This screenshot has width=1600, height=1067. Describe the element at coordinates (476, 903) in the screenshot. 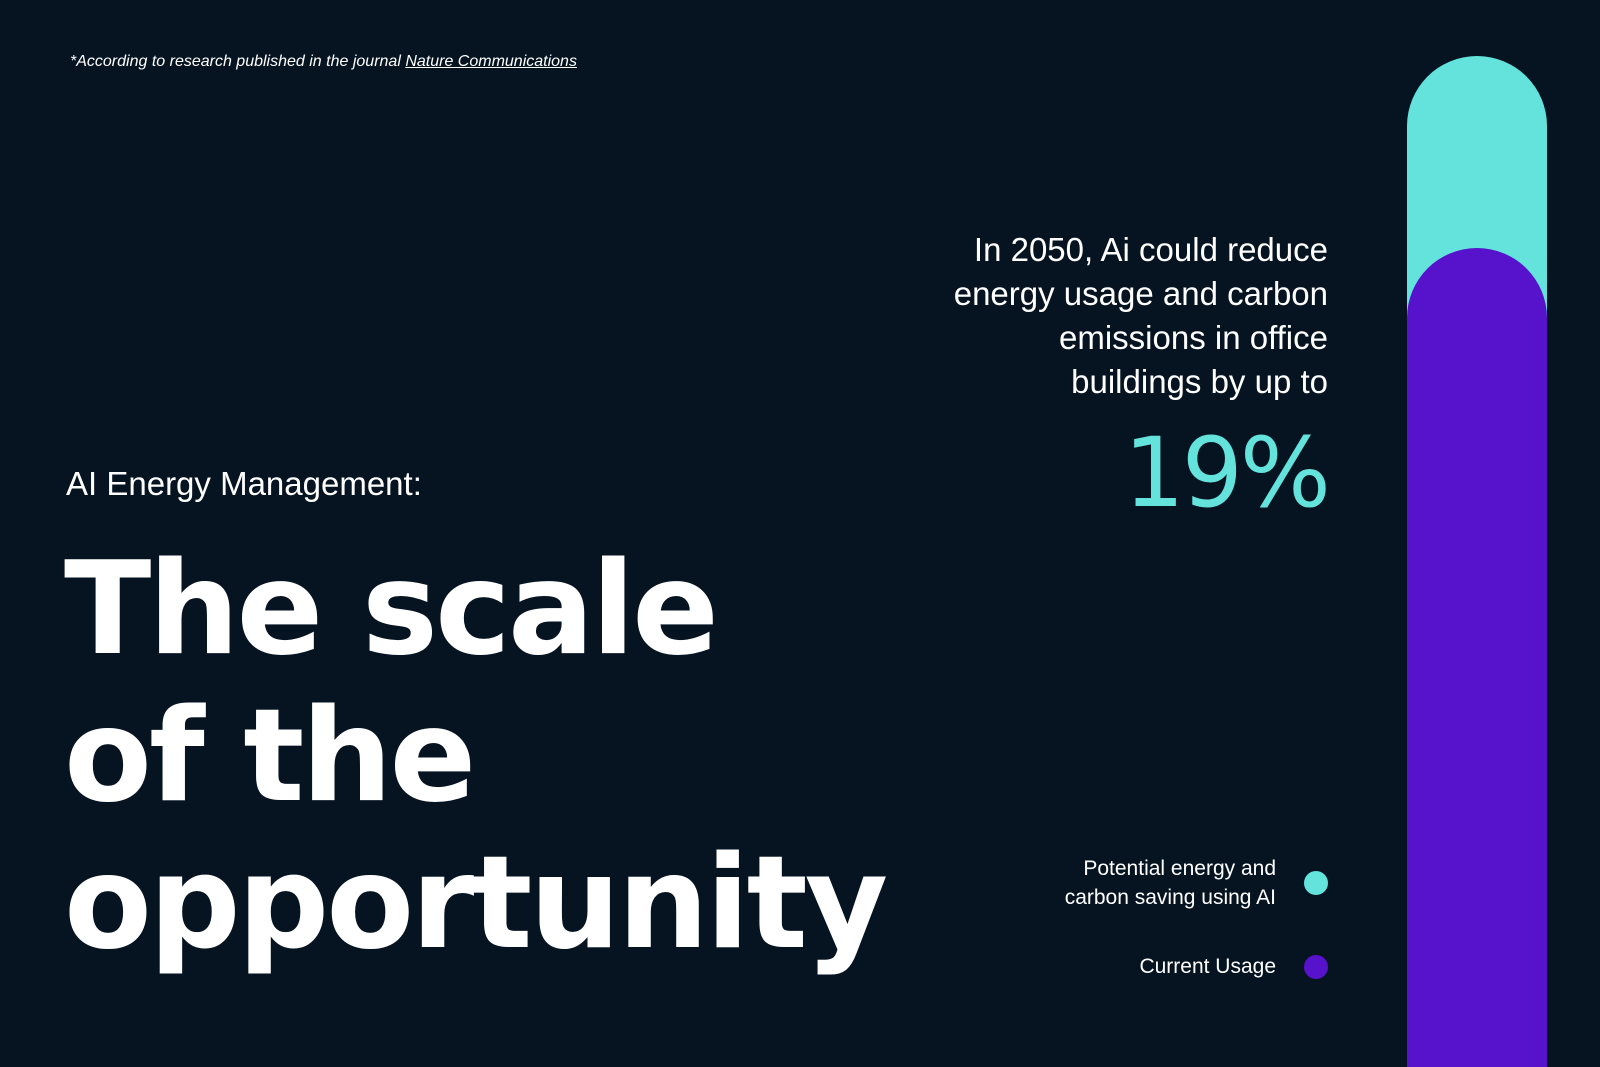

I see `headline-line-3: opportunity` at that location.